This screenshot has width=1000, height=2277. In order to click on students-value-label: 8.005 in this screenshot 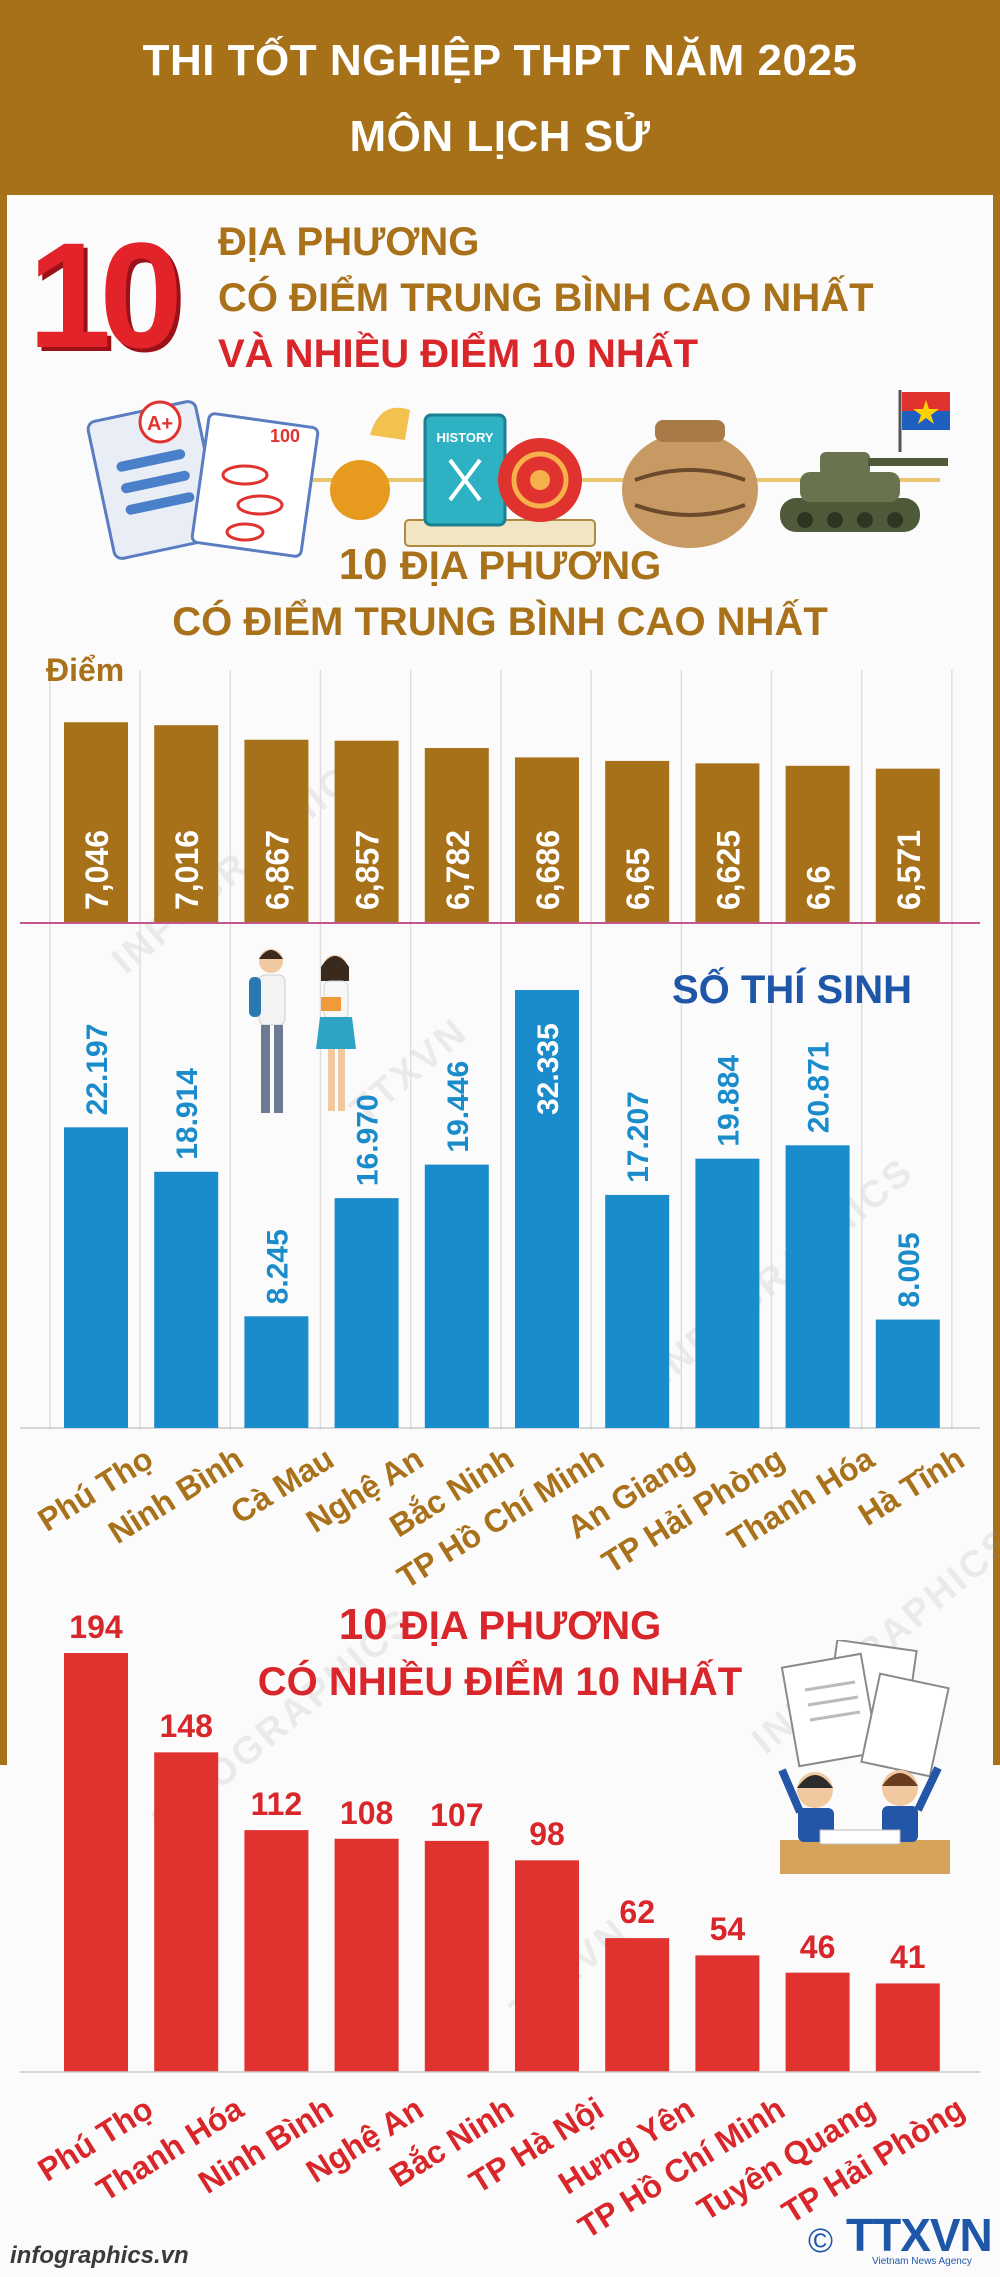, I will do `click(909, 1269)`.